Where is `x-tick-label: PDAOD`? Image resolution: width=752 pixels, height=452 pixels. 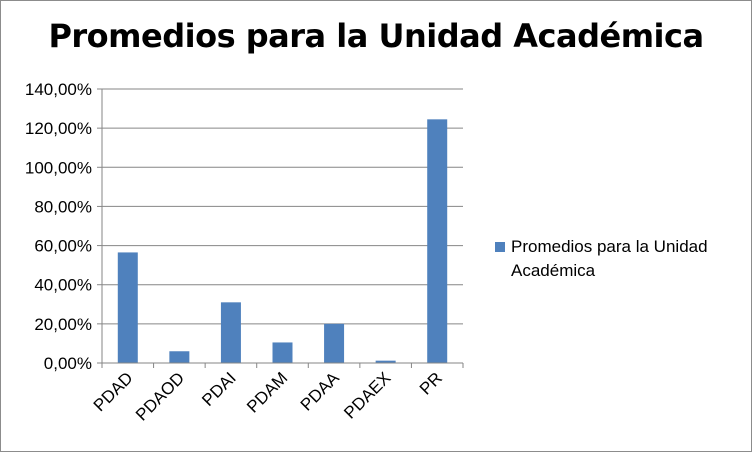 x-tick-label: PDAOD is located at coordinates (160, 396).